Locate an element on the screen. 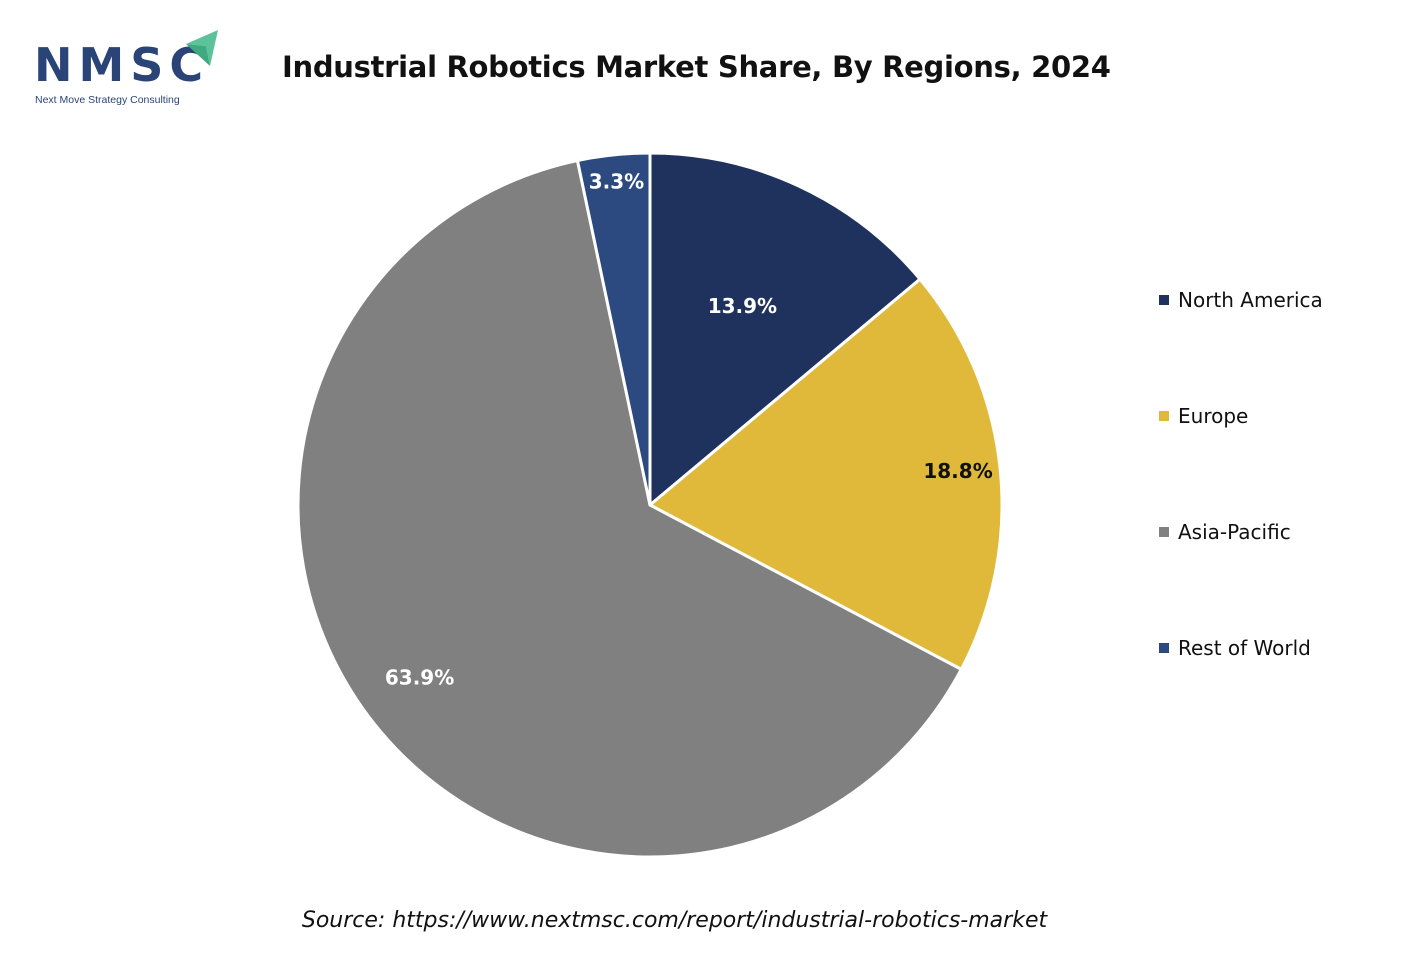 The image size is (1426, 955). pie-slice-north-america is located at coordinates (785, 330).